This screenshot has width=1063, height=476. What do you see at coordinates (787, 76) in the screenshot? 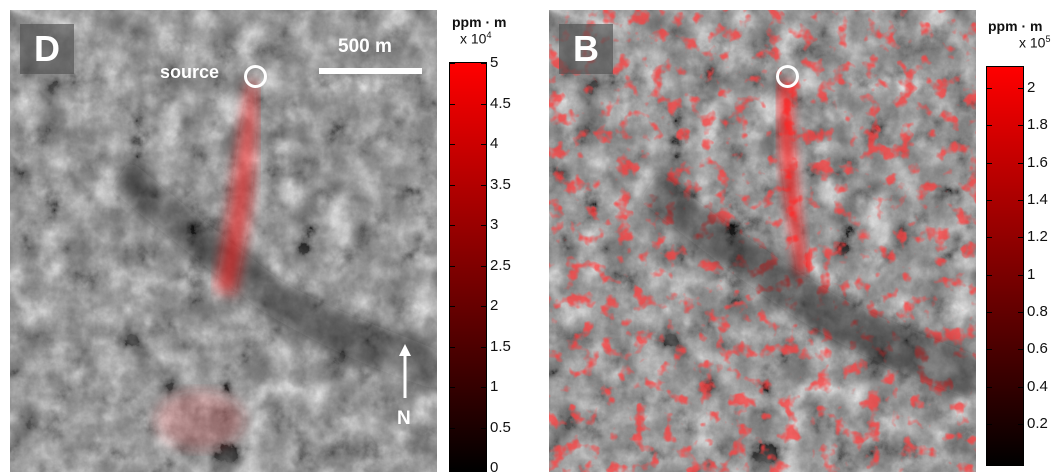
I see `source-marker-b` at bounding box center [787, 76].